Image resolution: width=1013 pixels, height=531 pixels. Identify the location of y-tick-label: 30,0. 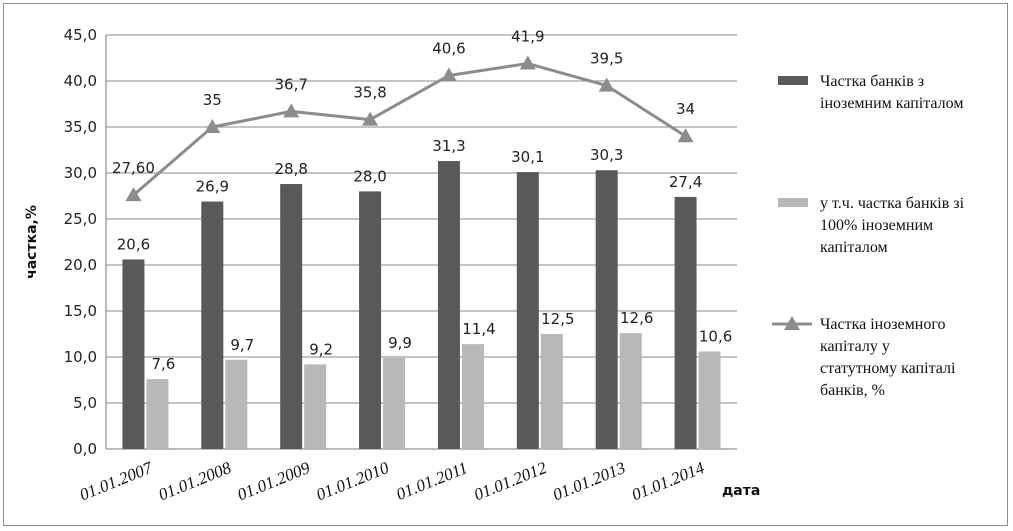
(80, 173).